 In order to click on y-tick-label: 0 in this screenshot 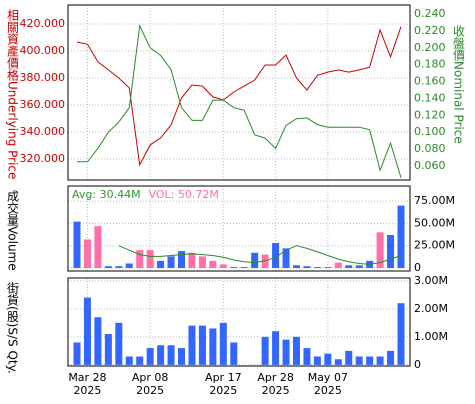, I will do `click(417, 267)`.